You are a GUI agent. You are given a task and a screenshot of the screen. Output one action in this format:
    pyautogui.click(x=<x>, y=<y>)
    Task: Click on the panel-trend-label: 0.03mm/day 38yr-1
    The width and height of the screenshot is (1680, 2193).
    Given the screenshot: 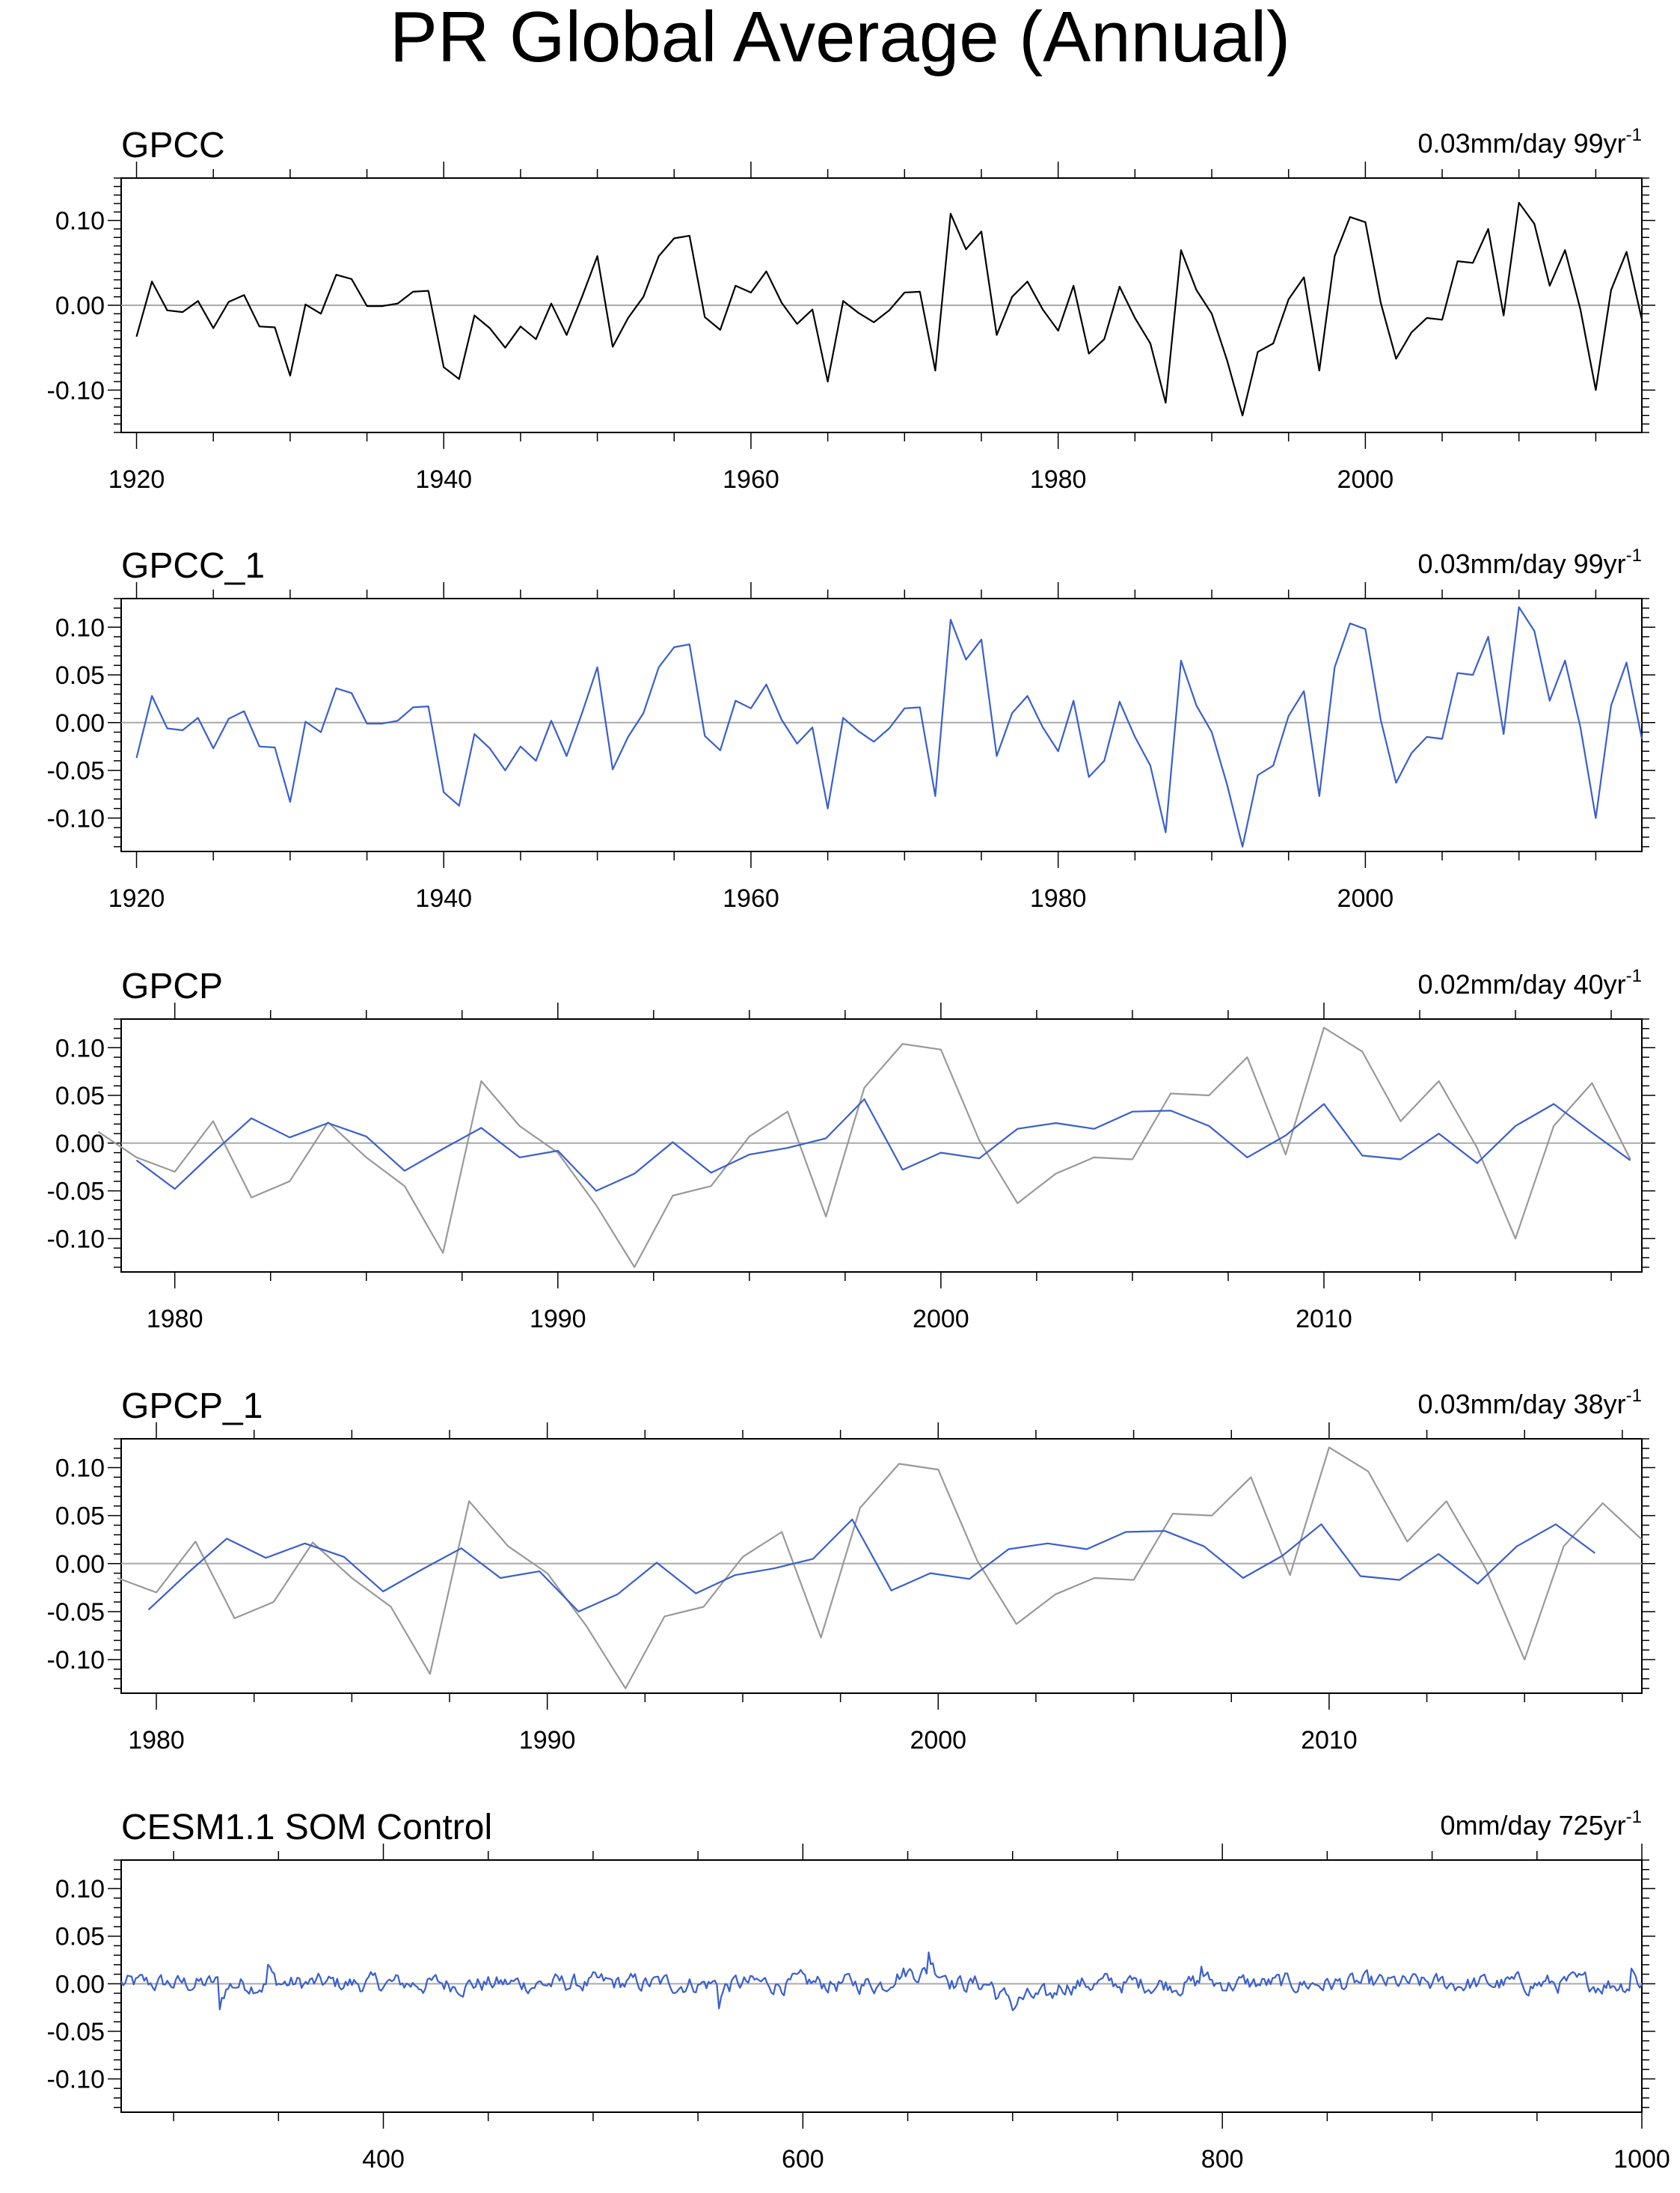 What is the action you would take?
    pyautogui.click(x=1530, y=1402)
    